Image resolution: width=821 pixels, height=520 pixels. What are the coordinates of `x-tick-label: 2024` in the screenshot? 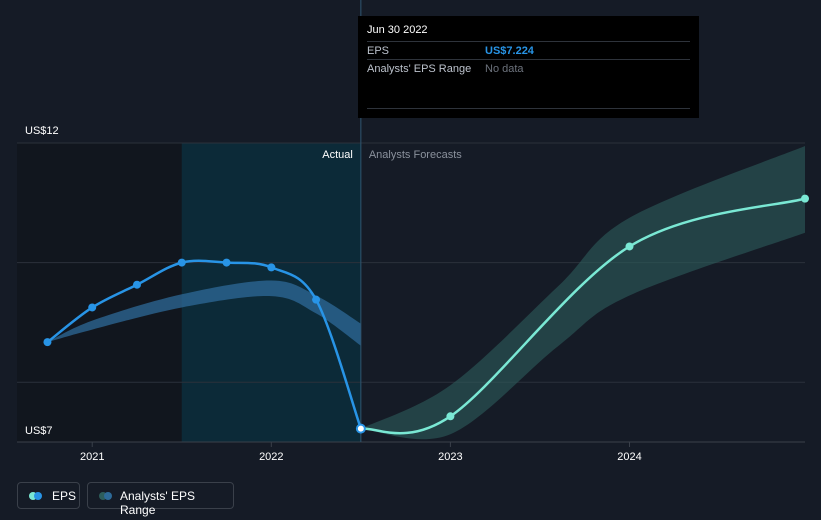 It's located at (629, 457).